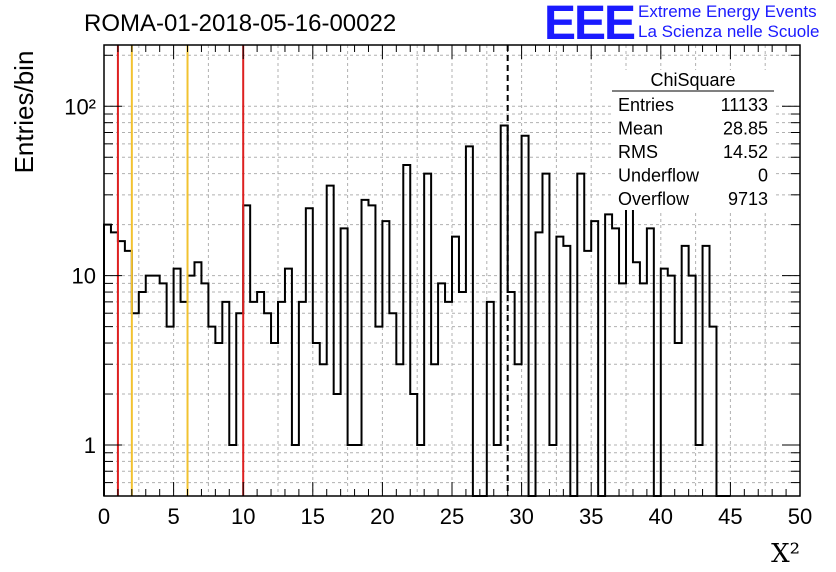 The width and height of the screenshot is (836, 572). Describe the element at coordinates (173, 516) in the screenshot. I see `x-tick-label: 5` at that location.